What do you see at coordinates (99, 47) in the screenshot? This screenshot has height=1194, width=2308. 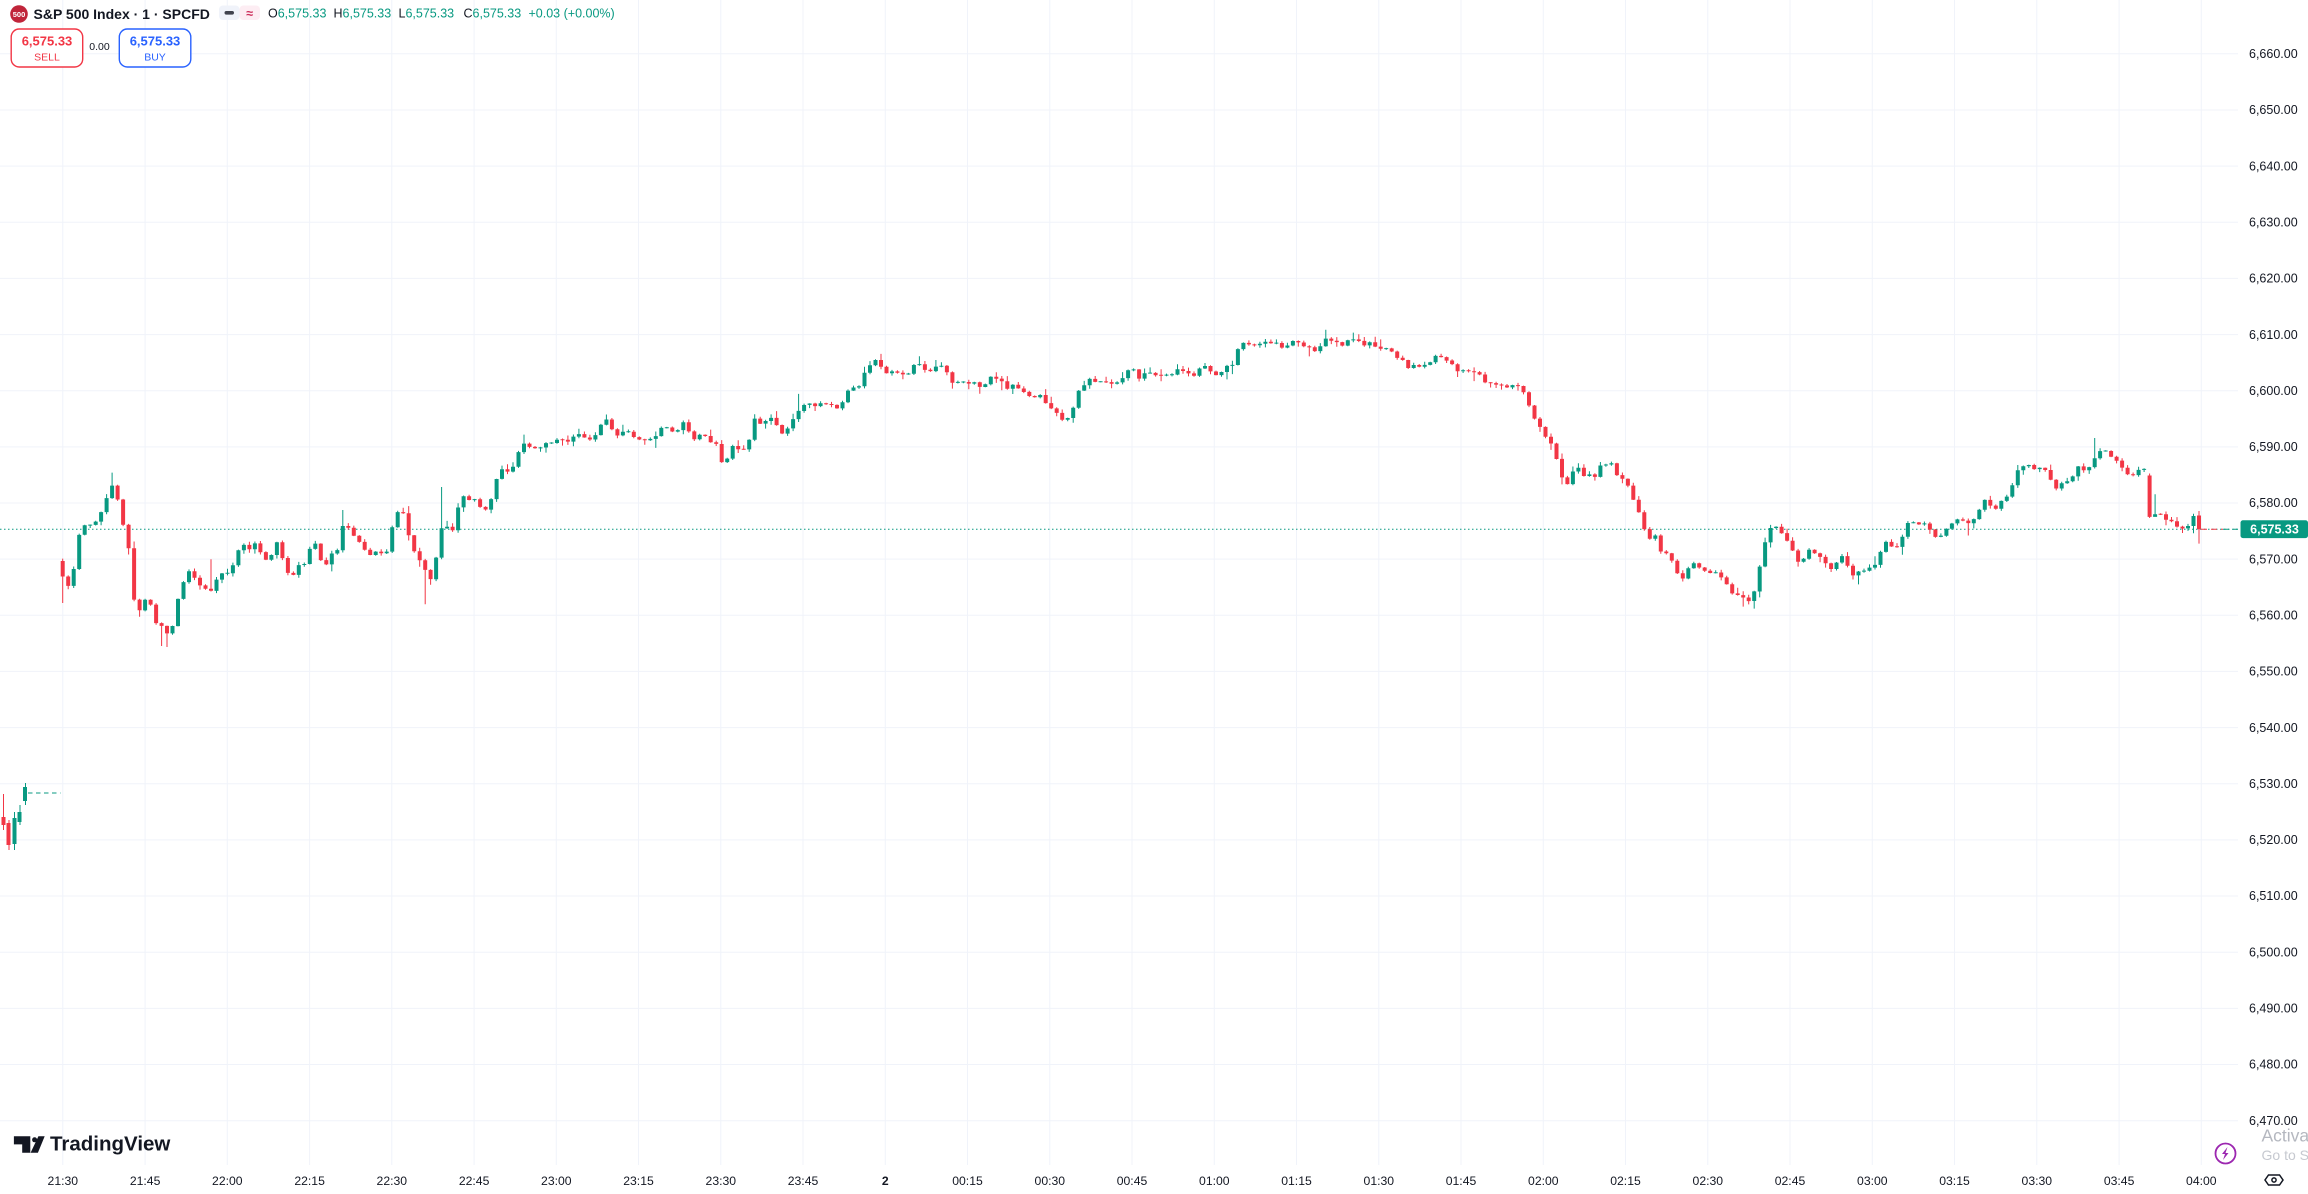 I see `svg-text: 0.00` at bounding box center [99, 47].